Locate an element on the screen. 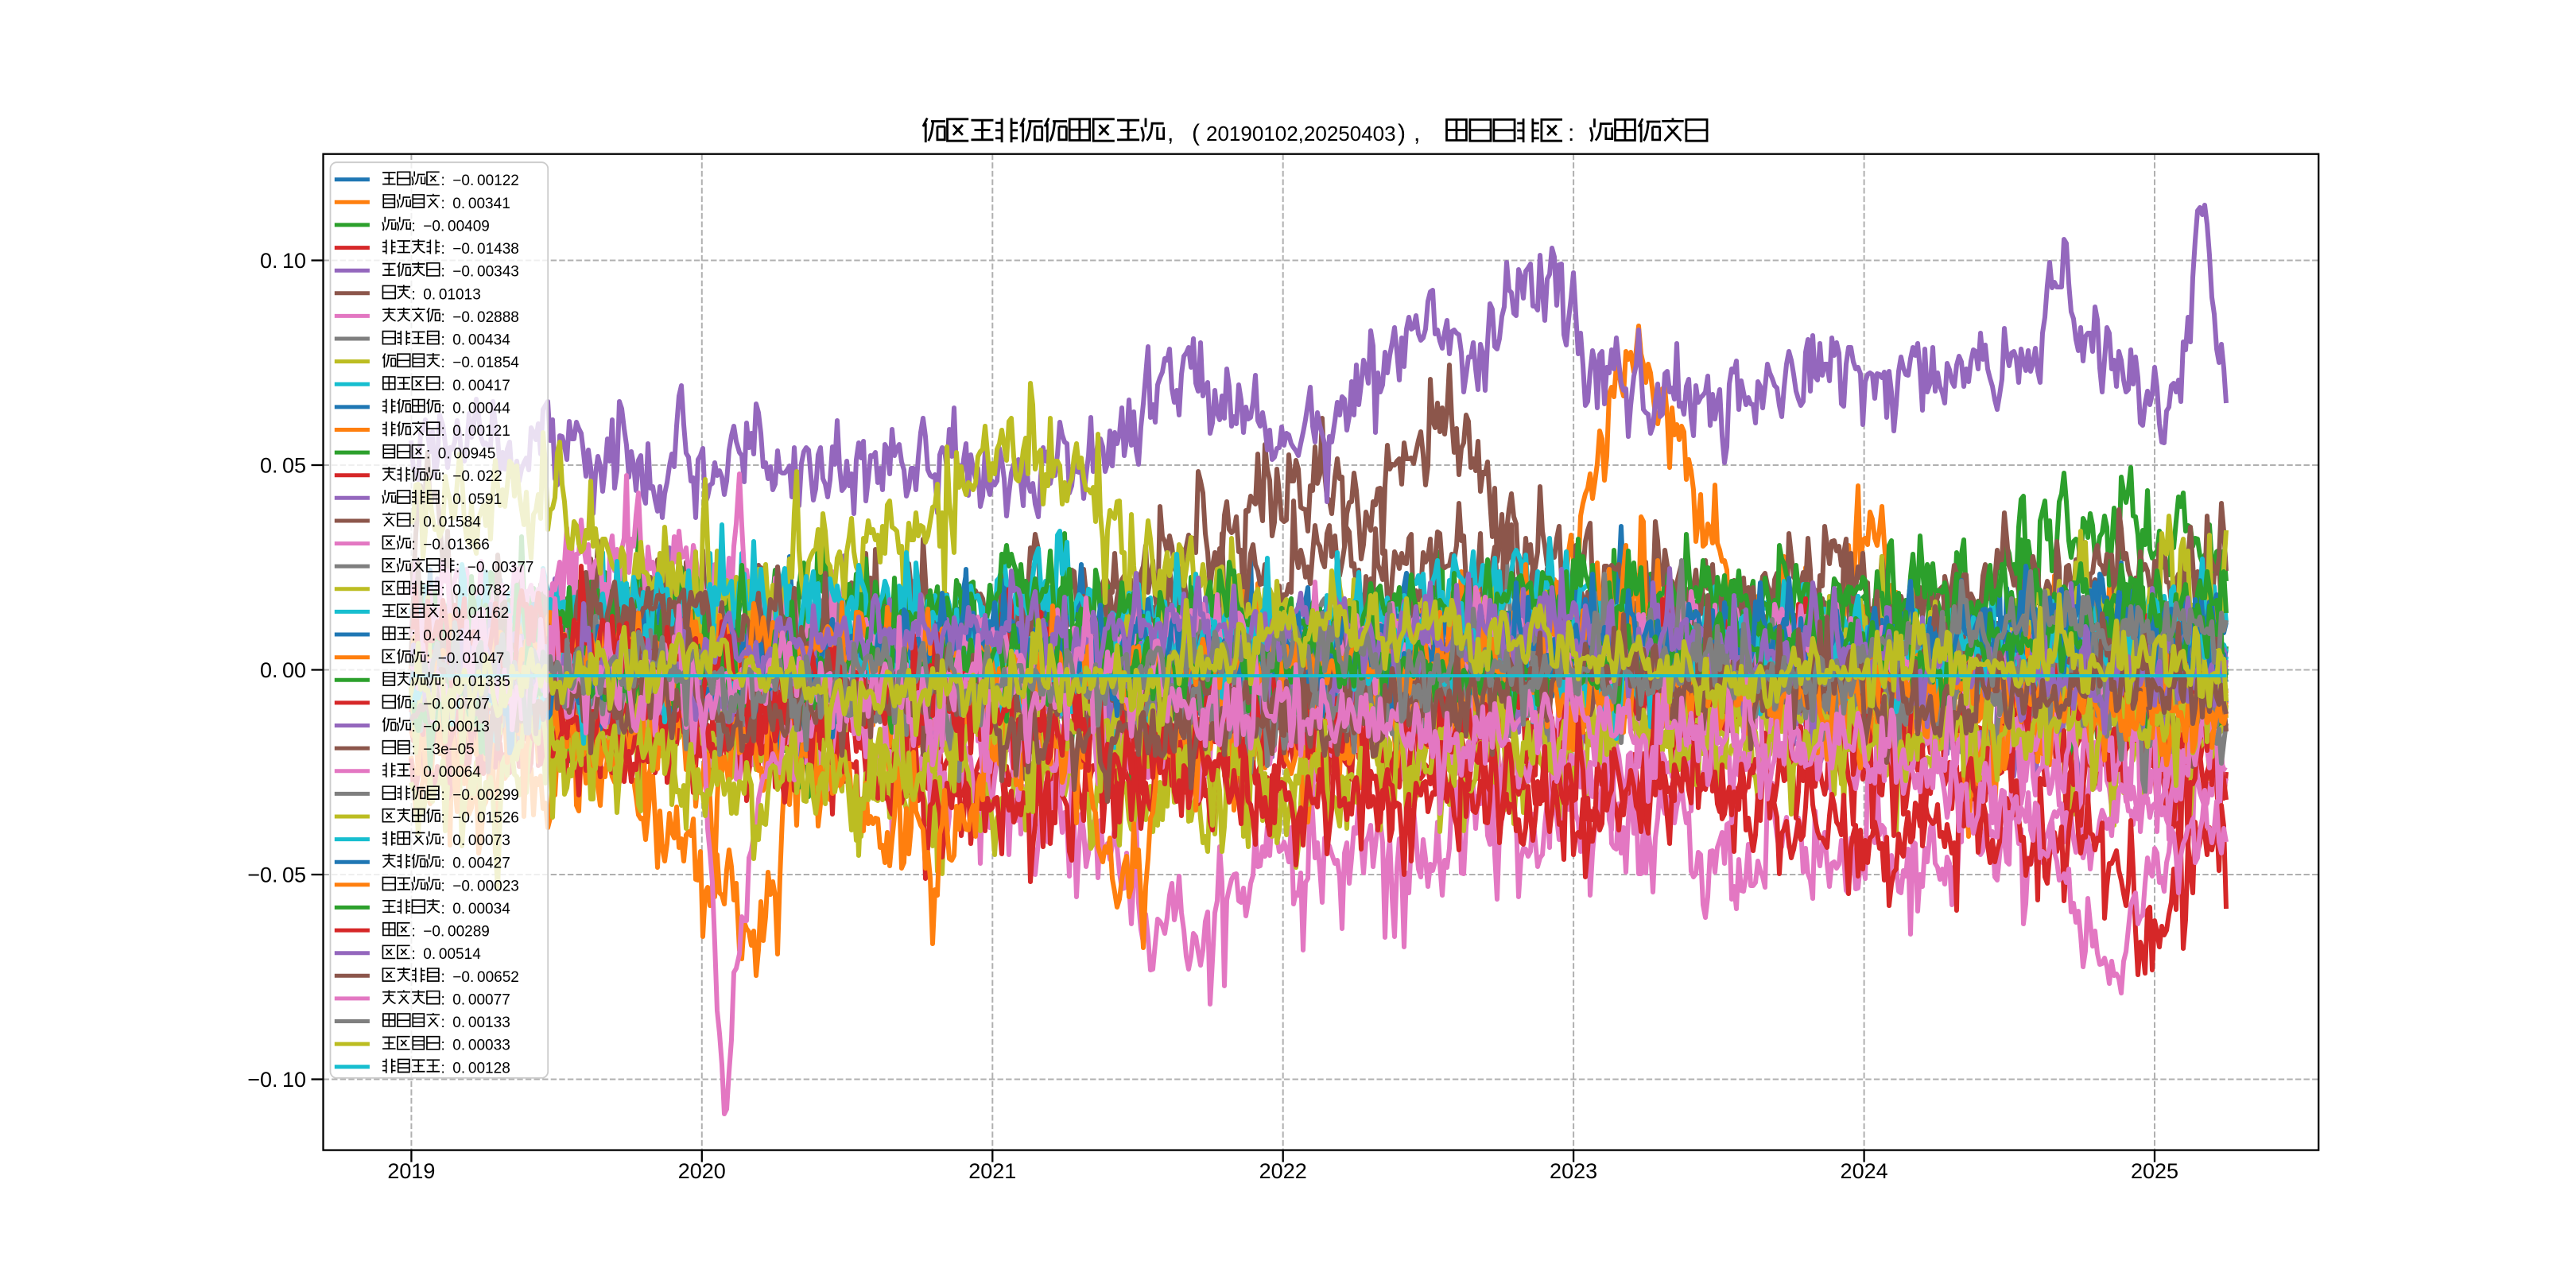  svg-text:: −3e−05: : −3e−05 is located at coordinates (443, 750).